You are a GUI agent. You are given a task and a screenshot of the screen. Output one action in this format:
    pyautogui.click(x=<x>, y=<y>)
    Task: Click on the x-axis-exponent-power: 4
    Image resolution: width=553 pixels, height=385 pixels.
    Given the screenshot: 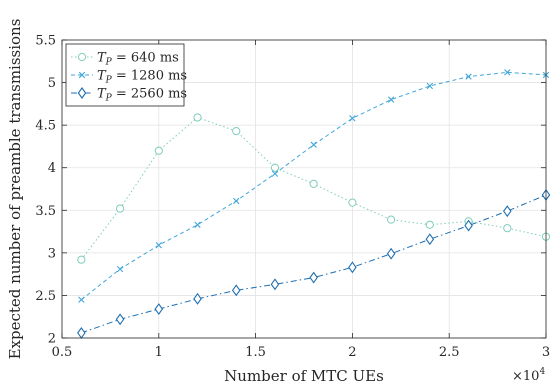 What is the action you would take?
    pyautogui.click(x=542, y=372)
    